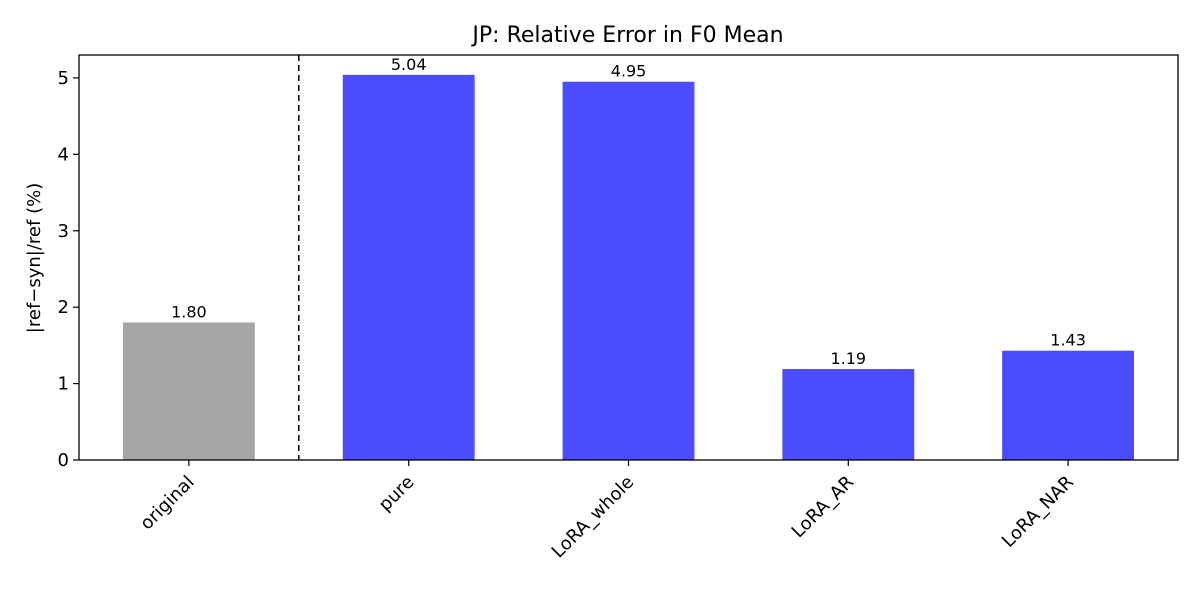 The width and height of the screenshot is (1200, 600). I want to click on value-label-lora-ar: 1.19, so click(848, 358).